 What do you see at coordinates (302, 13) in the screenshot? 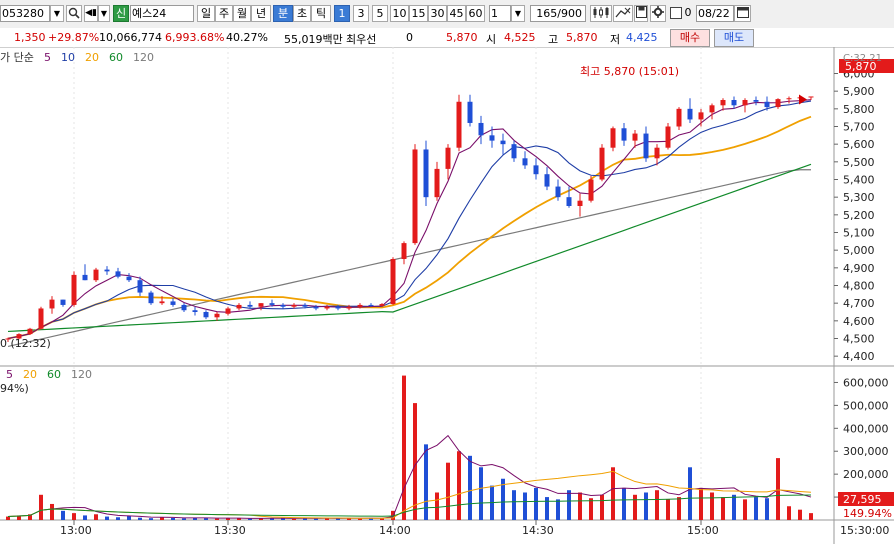
I see `period-second-button: 초` at bounding box center [302, 13].